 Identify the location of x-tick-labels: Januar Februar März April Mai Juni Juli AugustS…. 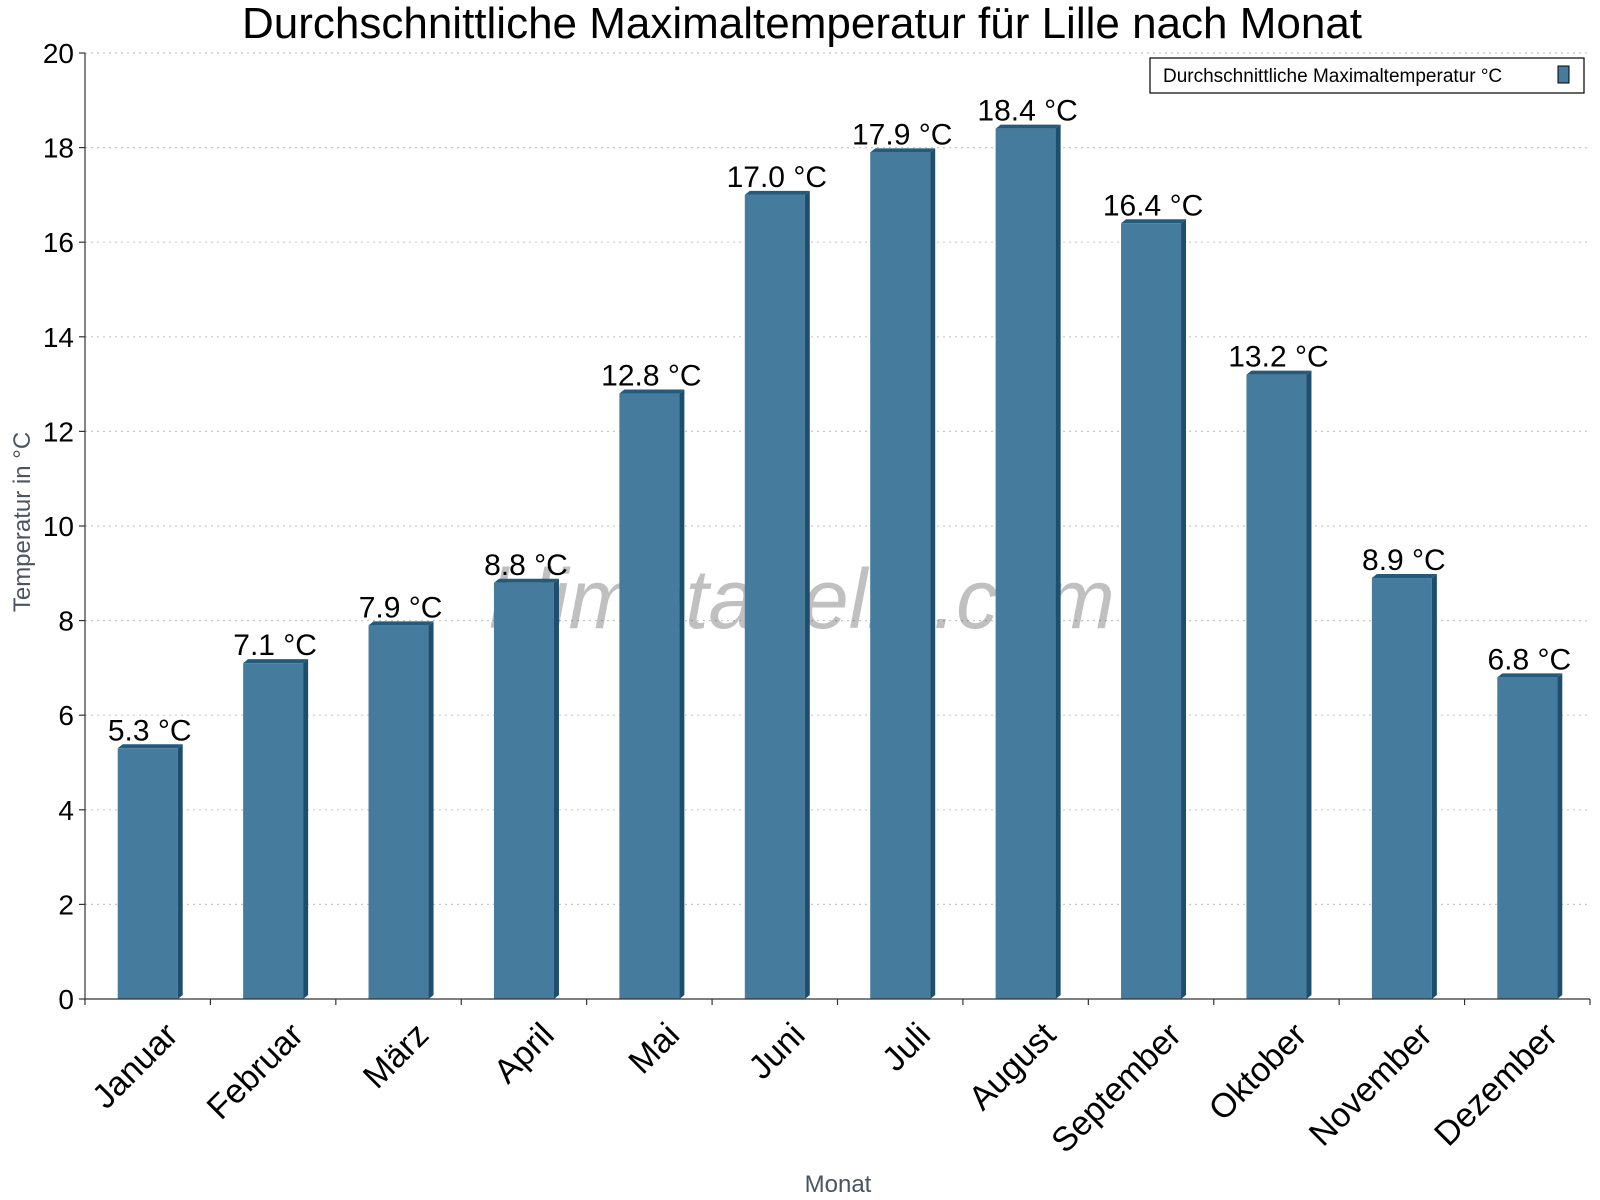
(825, 1087).